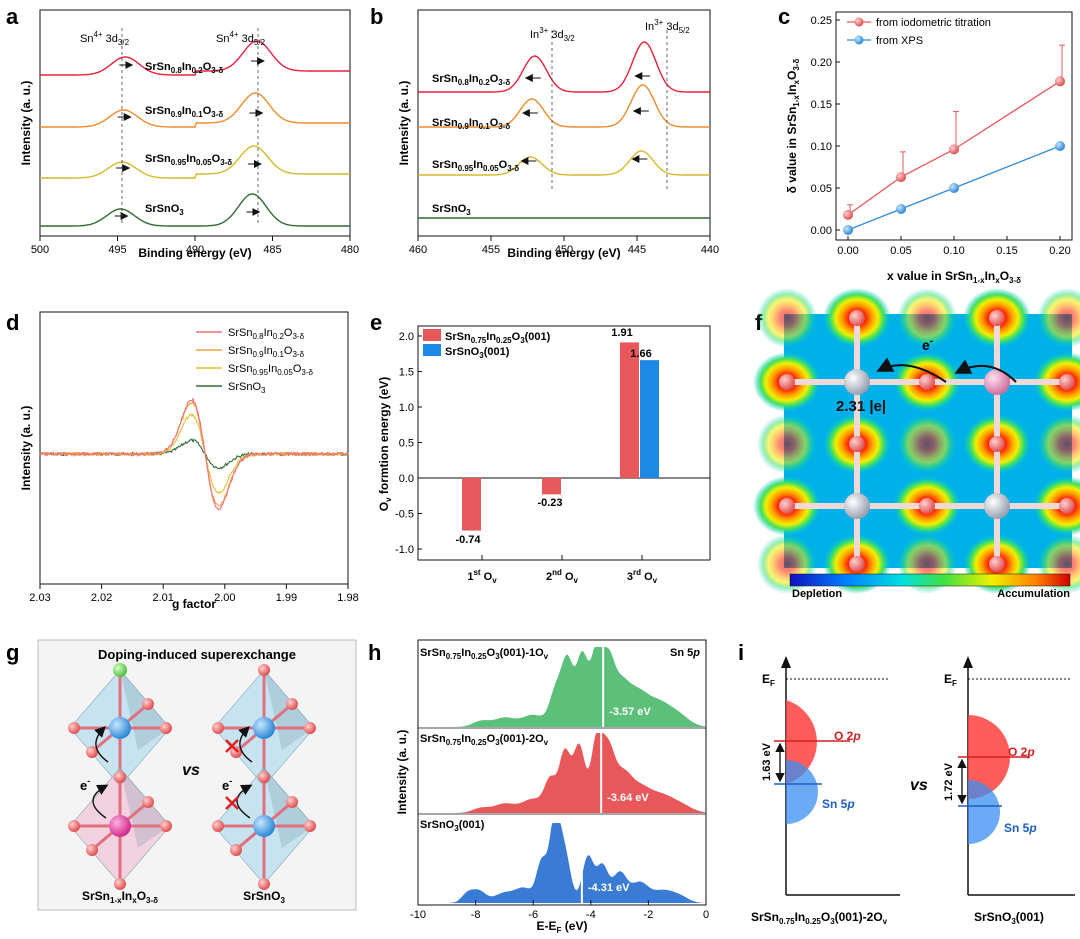 This screenshot has height=939, width=1080. Describe the element at coordinates (706, 915) in the screenshot. I see `tick-label: 0` at that location.